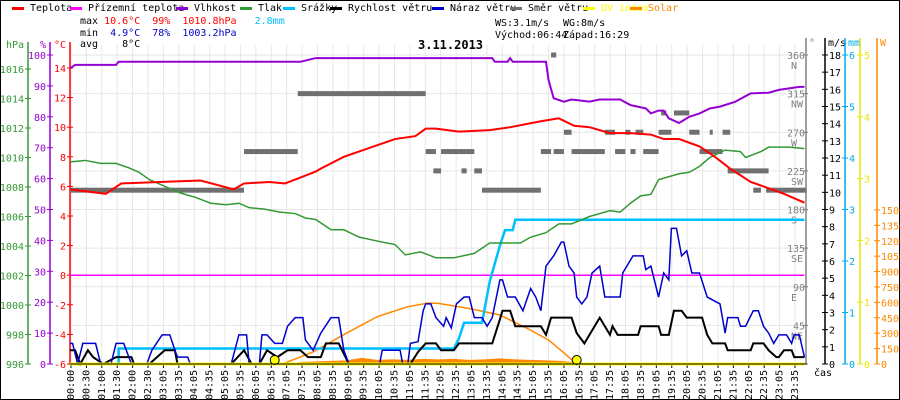 The height and width of the screenshot is (400, 900). What do you see at coordinates (835, 73) in the screenshot?
I see `wind-tick-label: 17` at bounding box center [835, 73].